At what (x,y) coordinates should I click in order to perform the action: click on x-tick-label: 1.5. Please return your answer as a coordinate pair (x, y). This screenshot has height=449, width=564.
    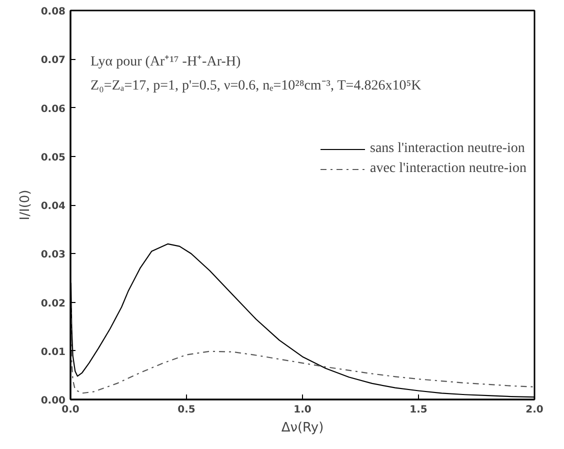
    Looking at the image, I should click on (419, 410).